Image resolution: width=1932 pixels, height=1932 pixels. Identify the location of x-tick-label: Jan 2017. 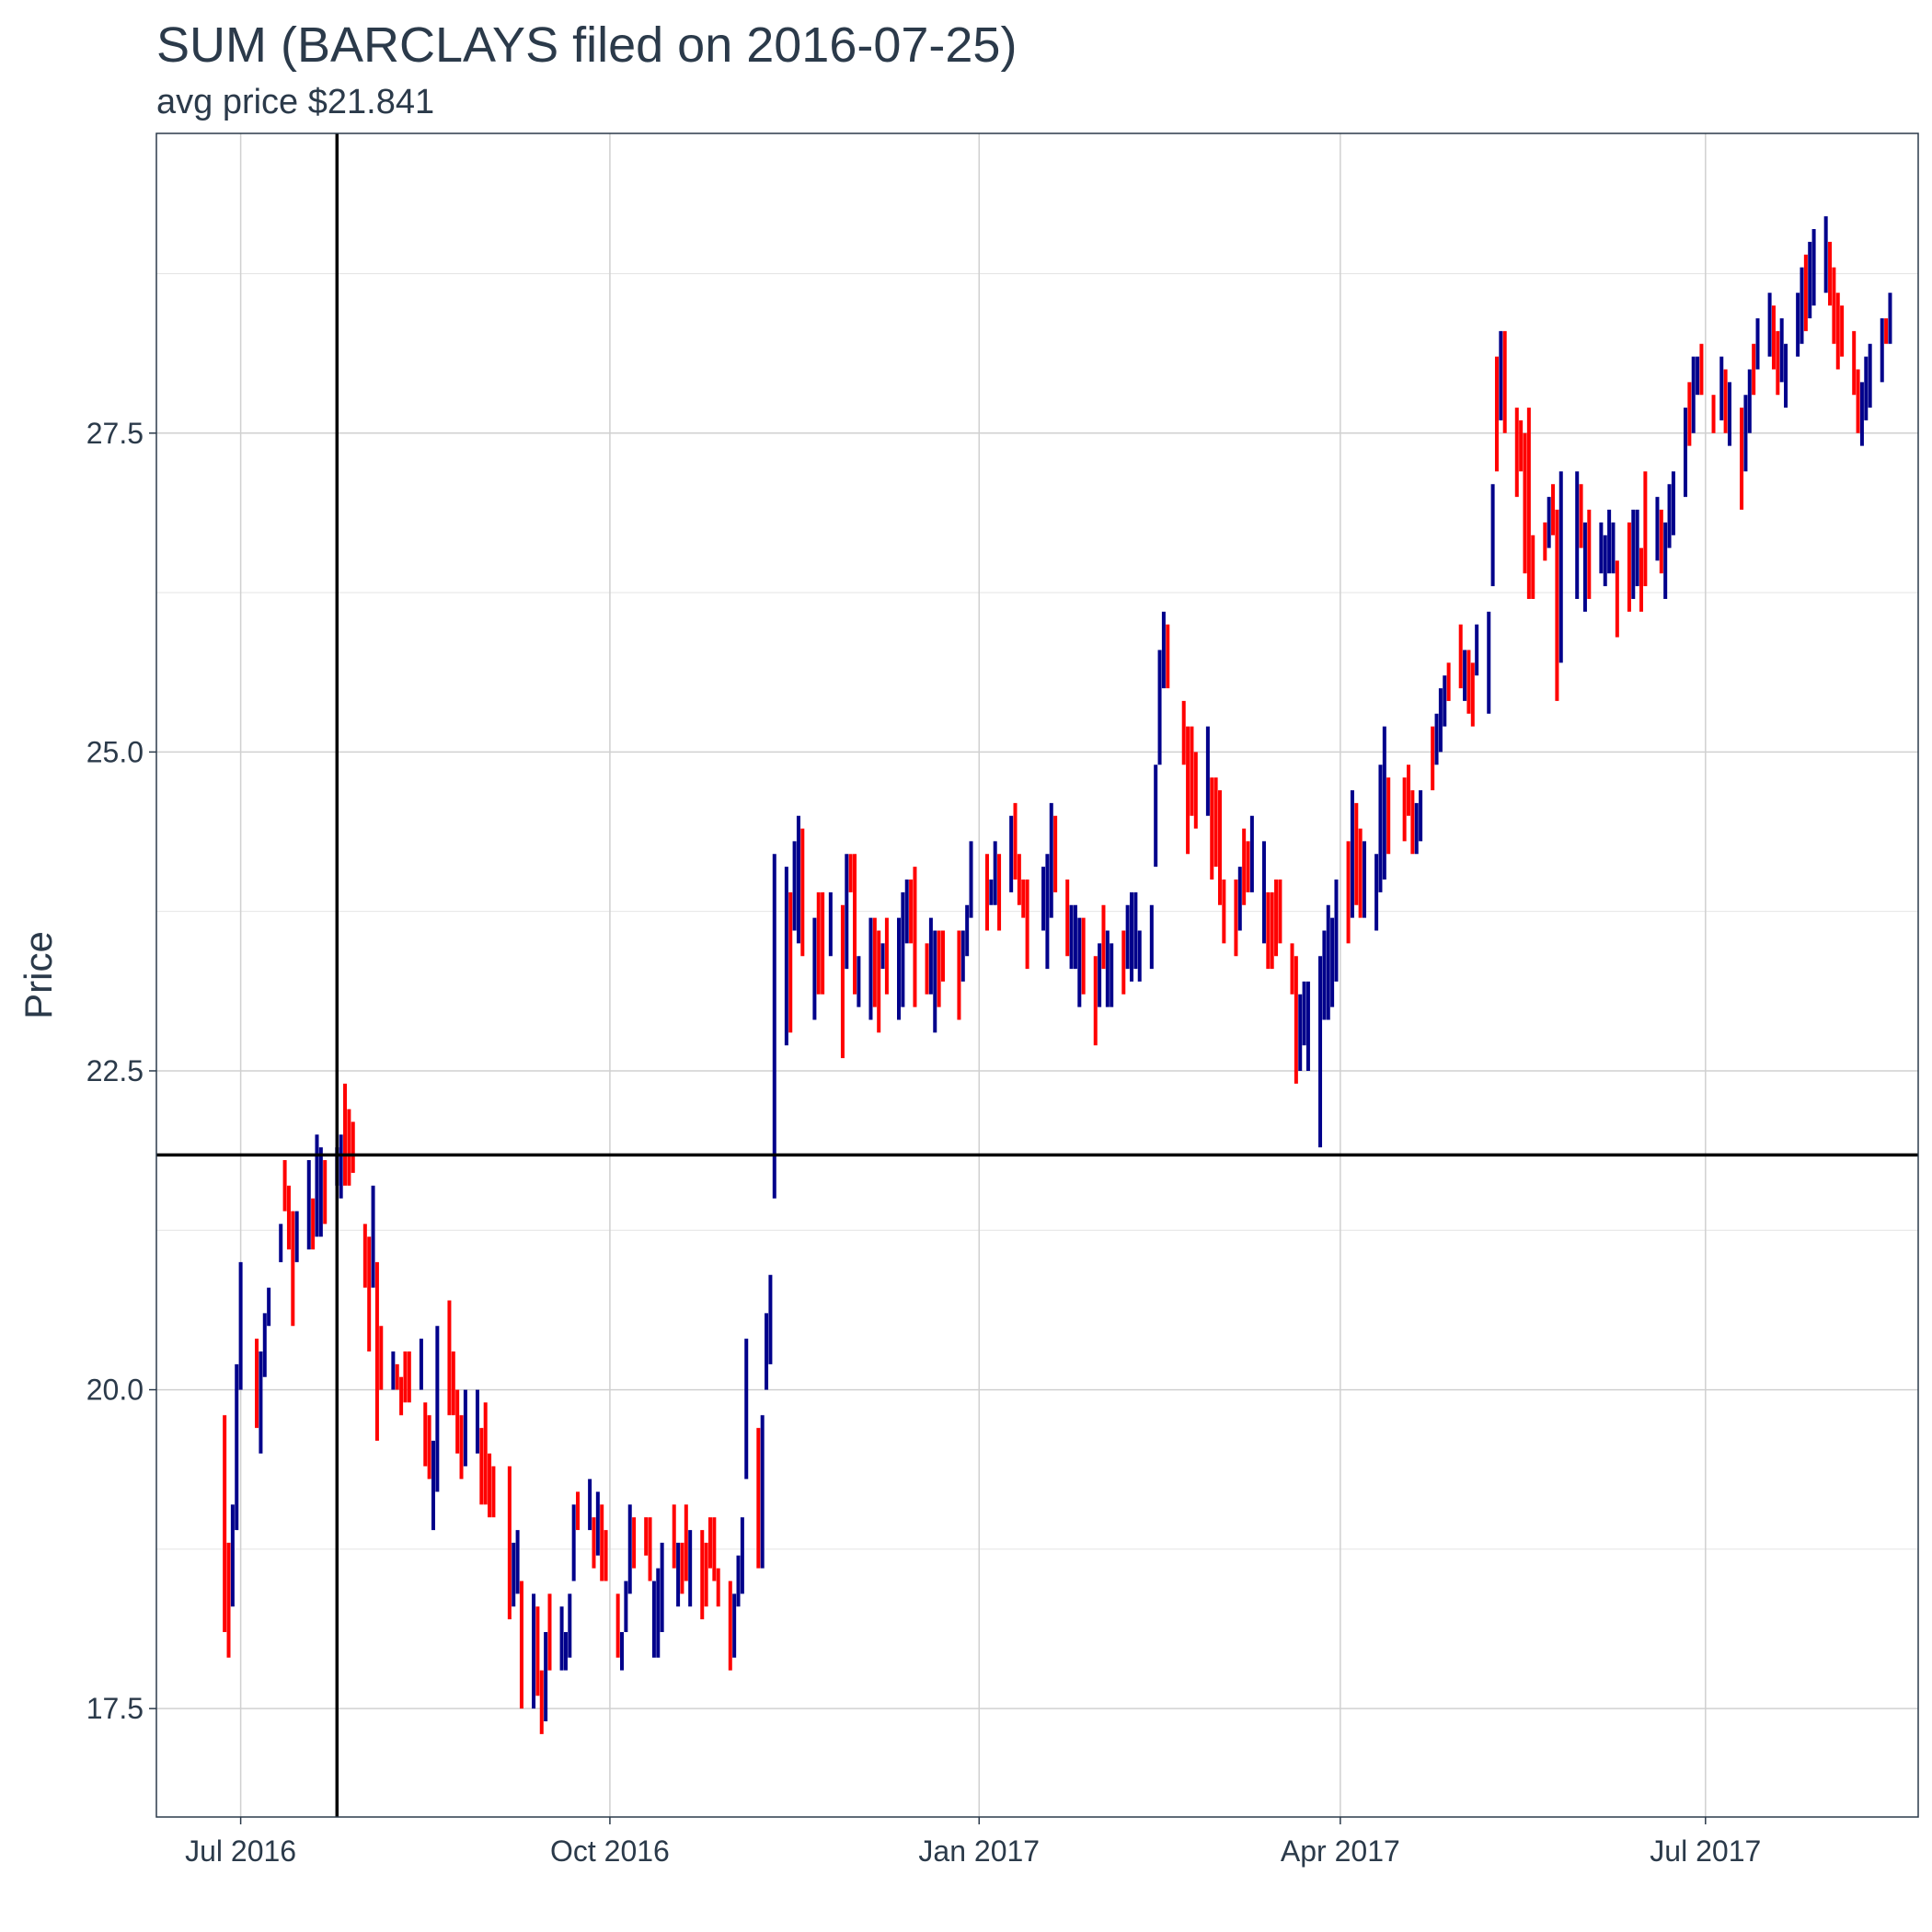
(979, 1851).